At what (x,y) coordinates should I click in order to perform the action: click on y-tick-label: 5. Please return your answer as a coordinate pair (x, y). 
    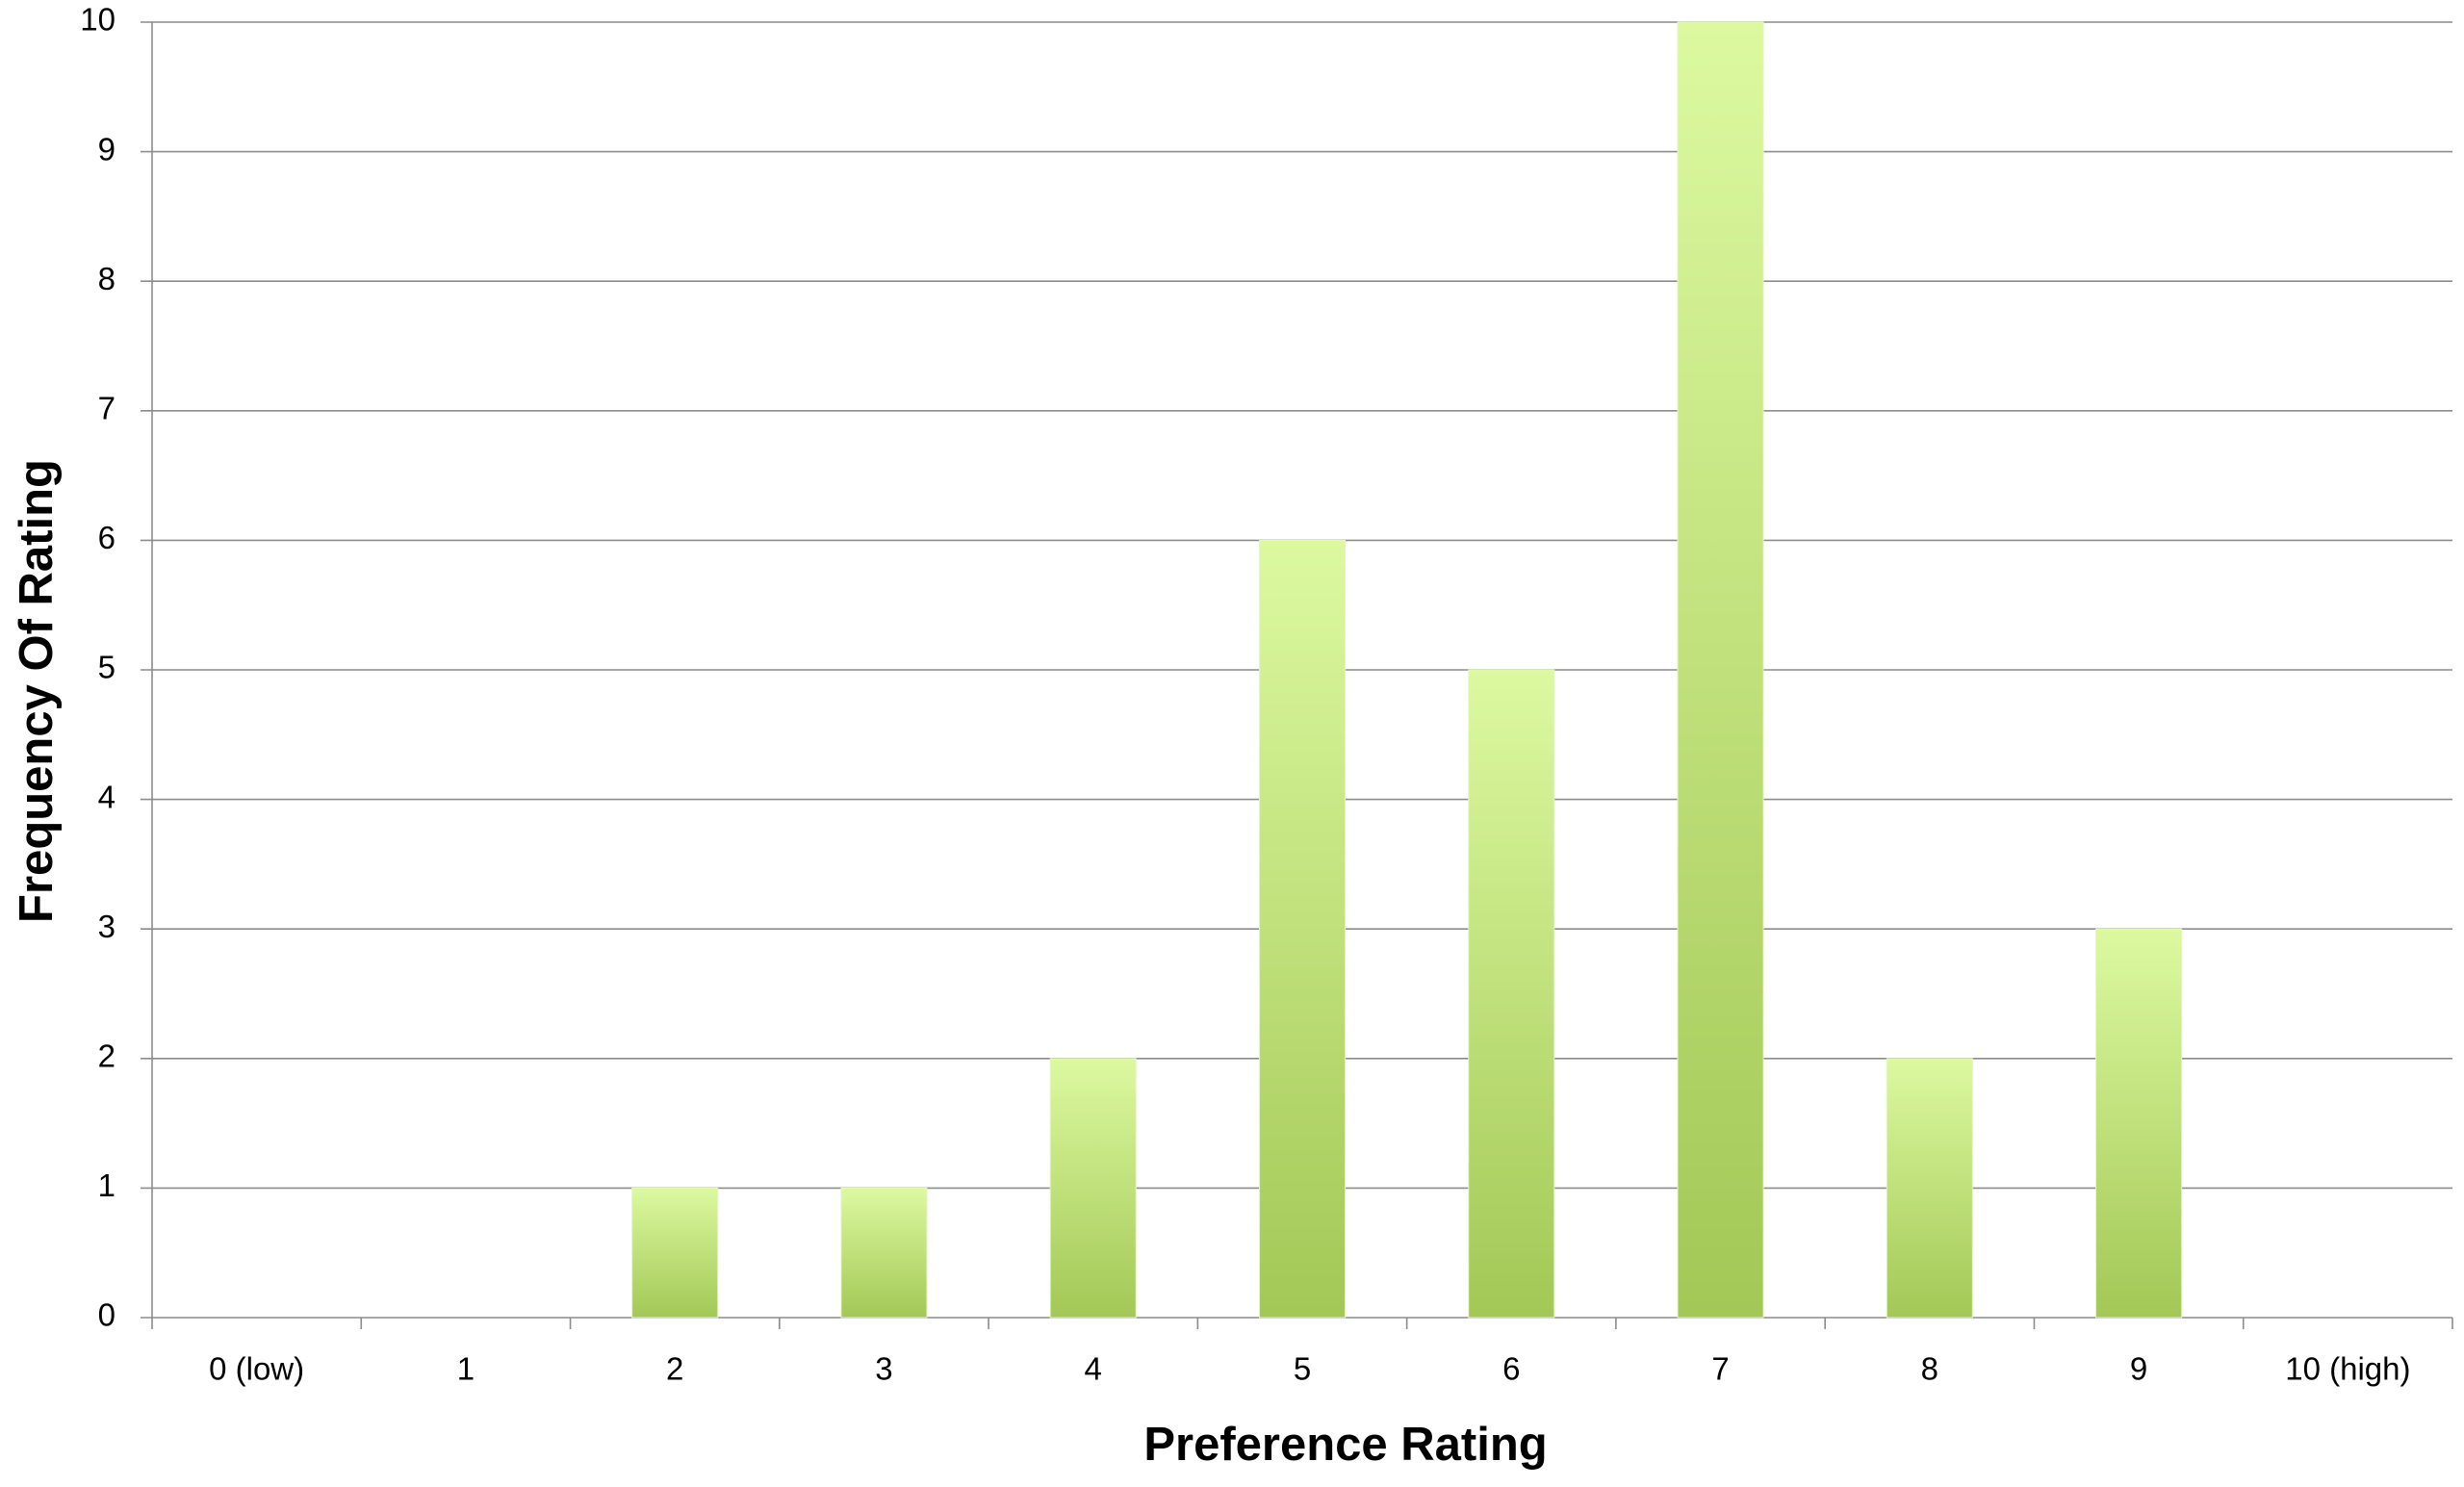
    Looking at the image, I should click on (107, 667).